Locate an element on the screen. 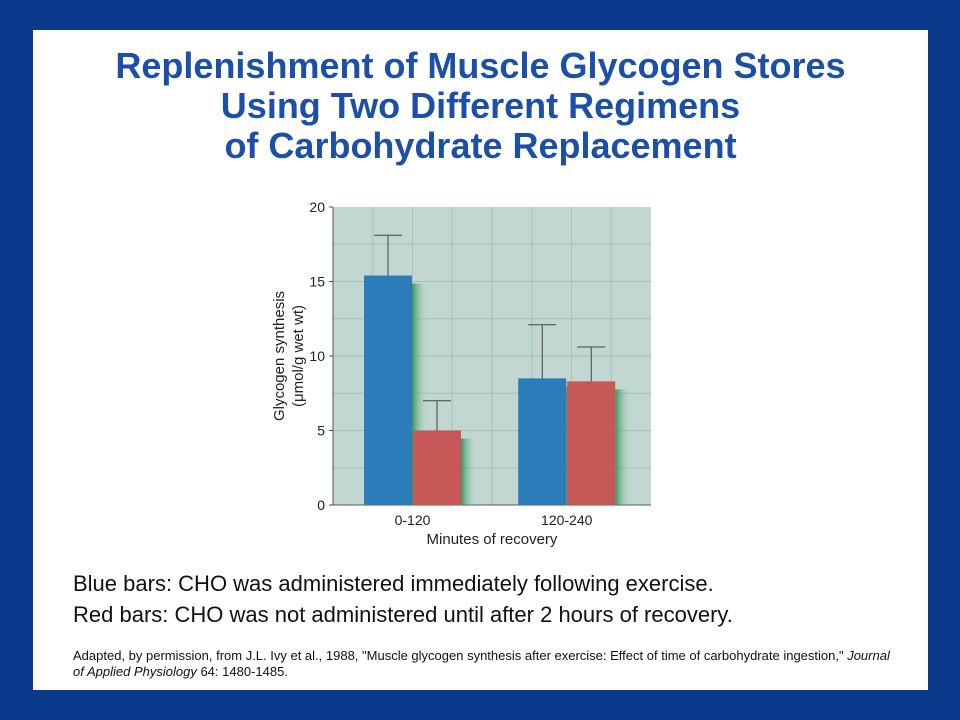  title-line-3: of Carbohydrate Replacement is located at coordinates (480, 145).